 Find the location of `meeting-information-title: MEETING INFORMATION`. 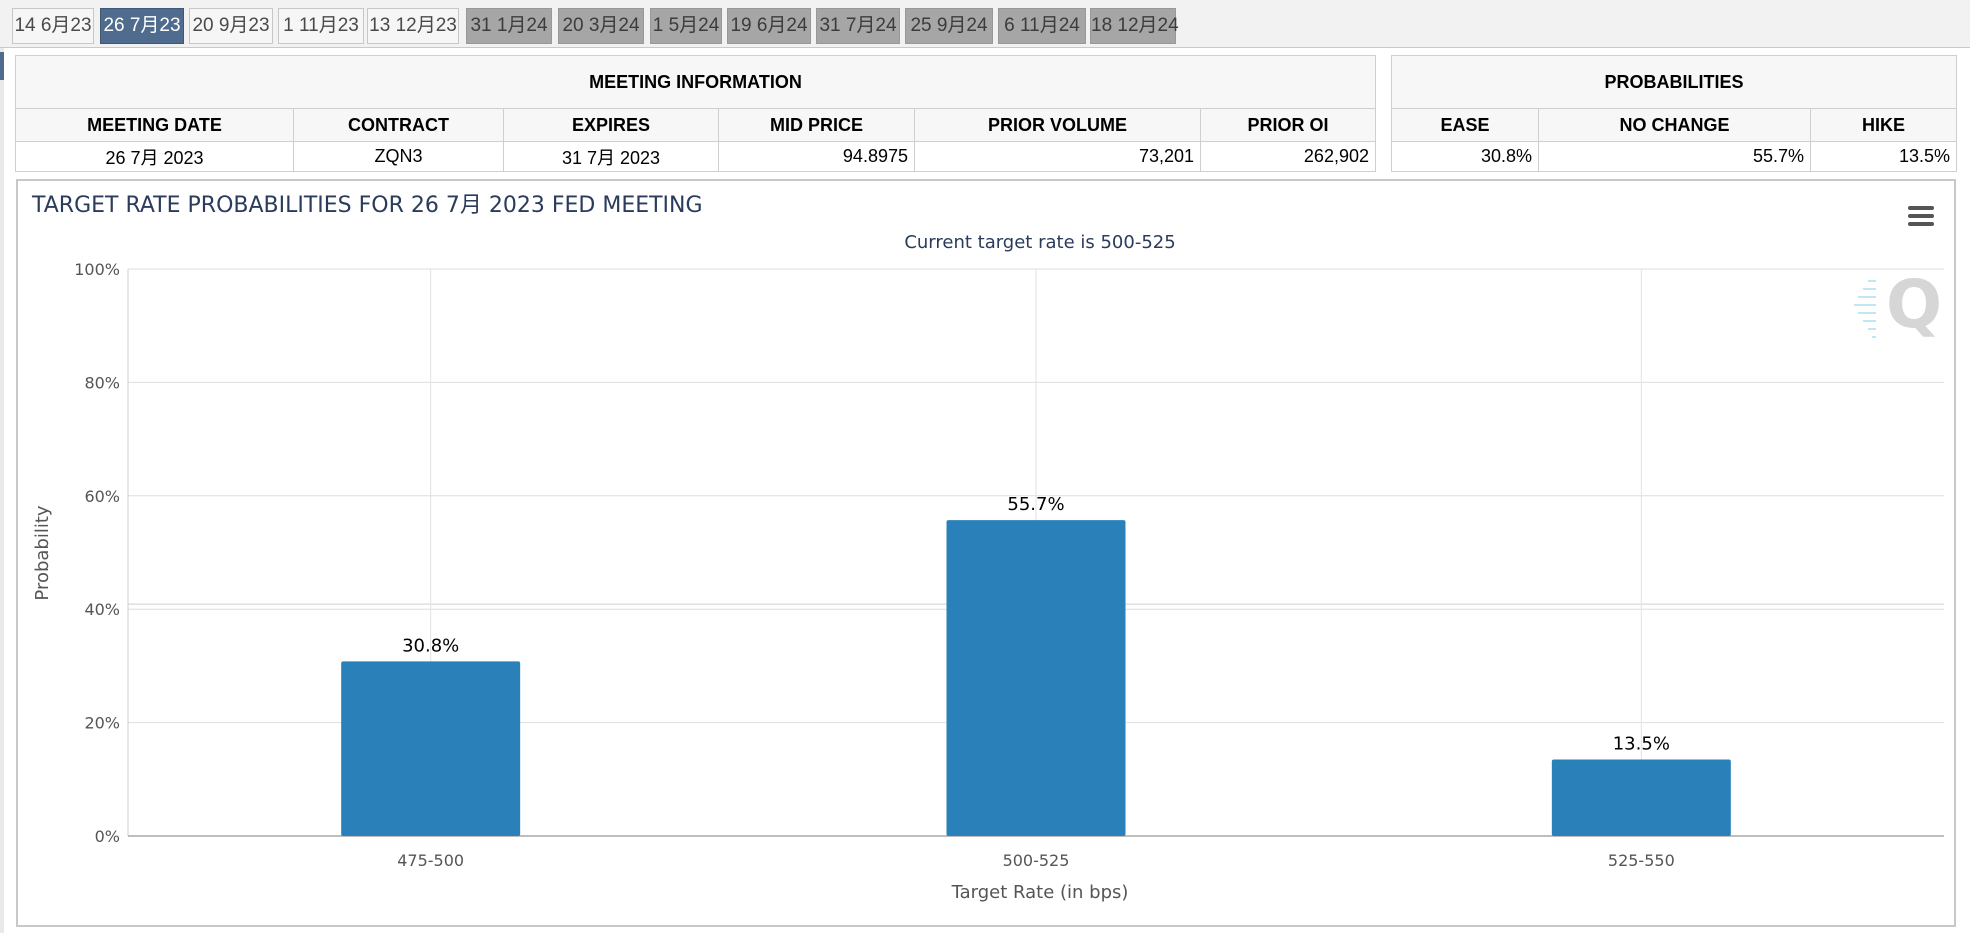

meeting-information-title: MEETING INFORMATION is located at coordinates (695, 82).